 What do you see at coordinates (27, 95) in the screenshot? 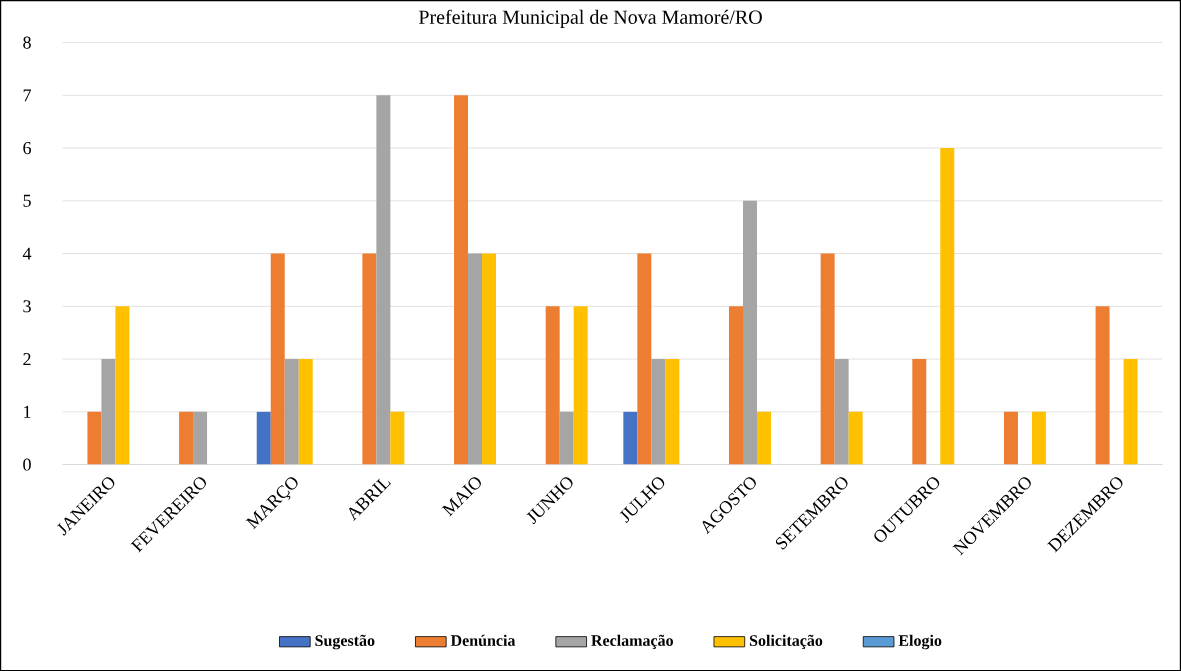
I see `y-tick-label: 7` at bounding box center [27, 95].